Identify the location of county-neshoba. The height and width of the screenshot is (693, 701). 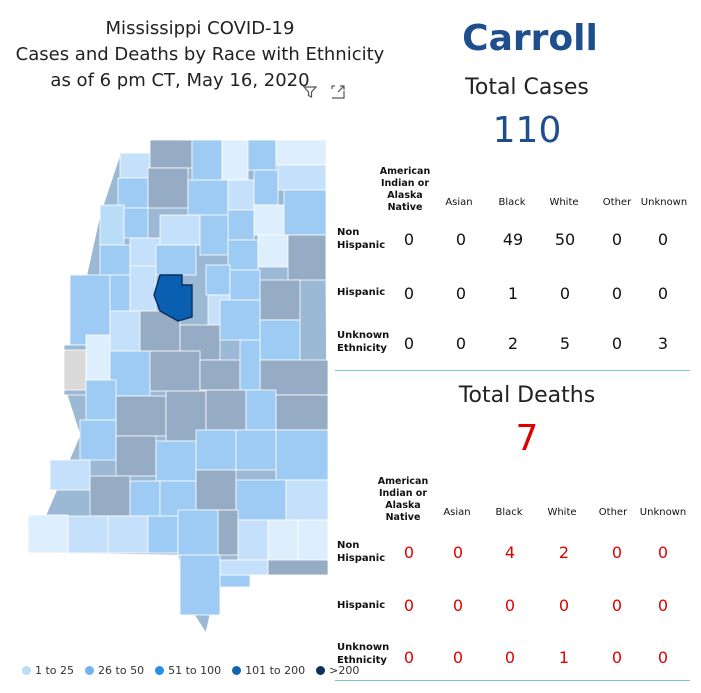
(250, 365).